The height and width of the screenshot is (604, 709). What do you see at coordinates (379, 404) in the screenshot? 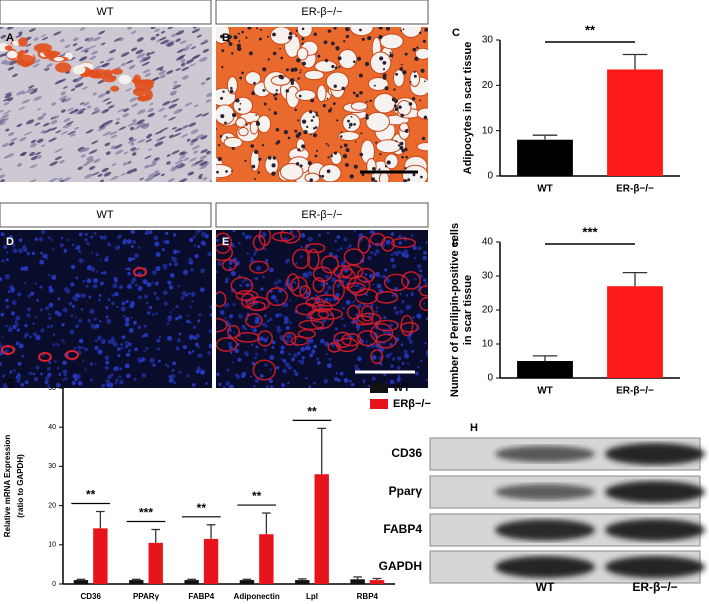
I see `legend-swatch` at bounding box center [379, 404].